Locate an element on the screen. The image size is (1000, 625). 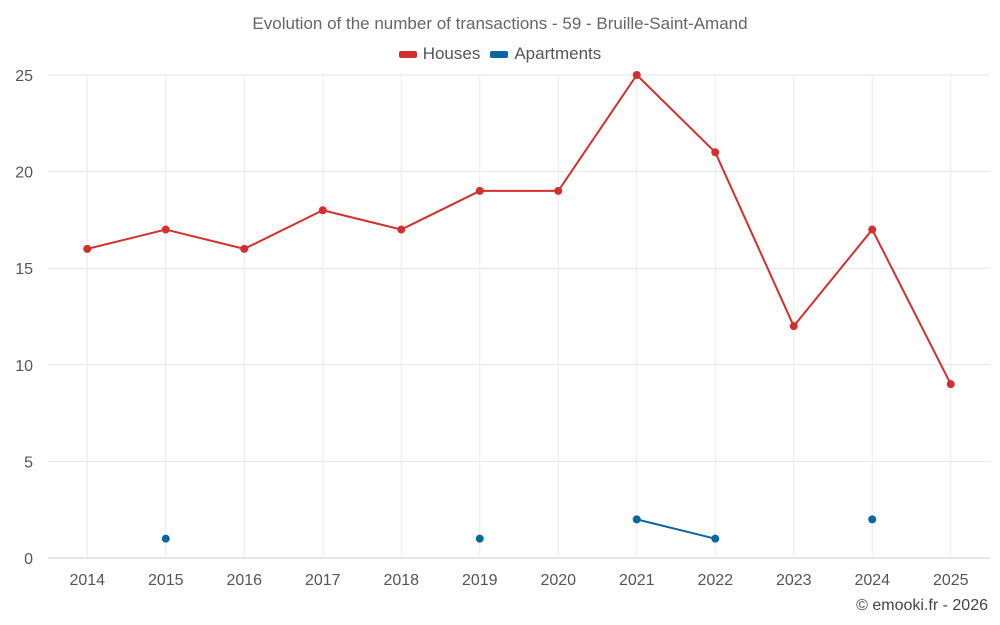
x-tick-label: 2014 is located at coordinates (87, 580).